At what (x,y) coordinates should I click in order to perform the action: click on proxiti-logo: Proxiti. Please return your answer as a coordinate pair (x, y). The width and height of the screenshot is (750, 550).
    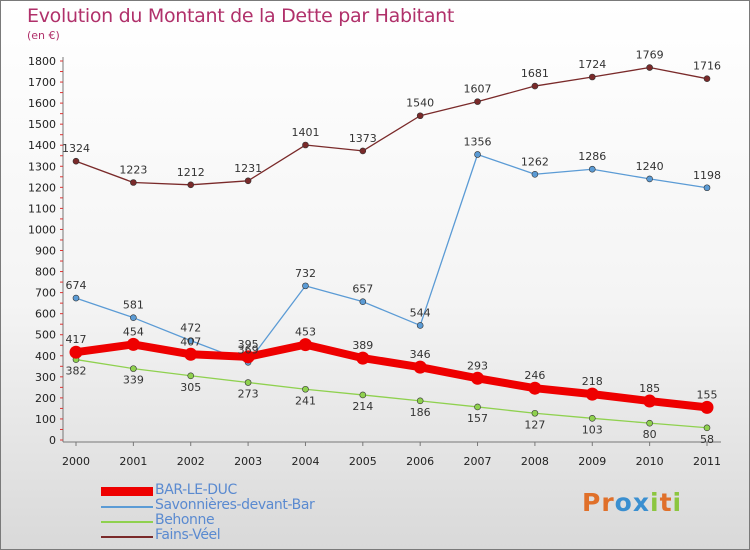
    Looking at the image, I should click on (632, 502).